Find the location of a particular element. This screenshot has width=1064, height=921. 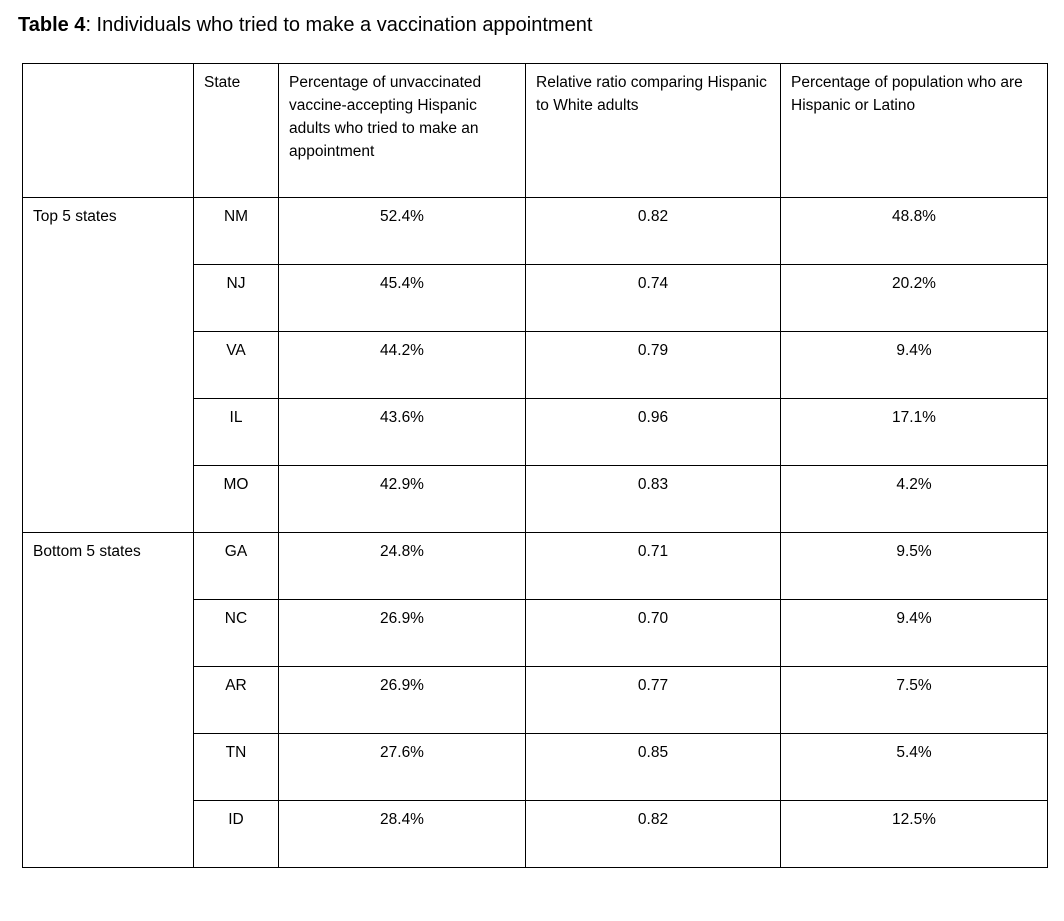

table-row: ID 28.4% 0.82 12.5% is located at coordinates (535, 834).